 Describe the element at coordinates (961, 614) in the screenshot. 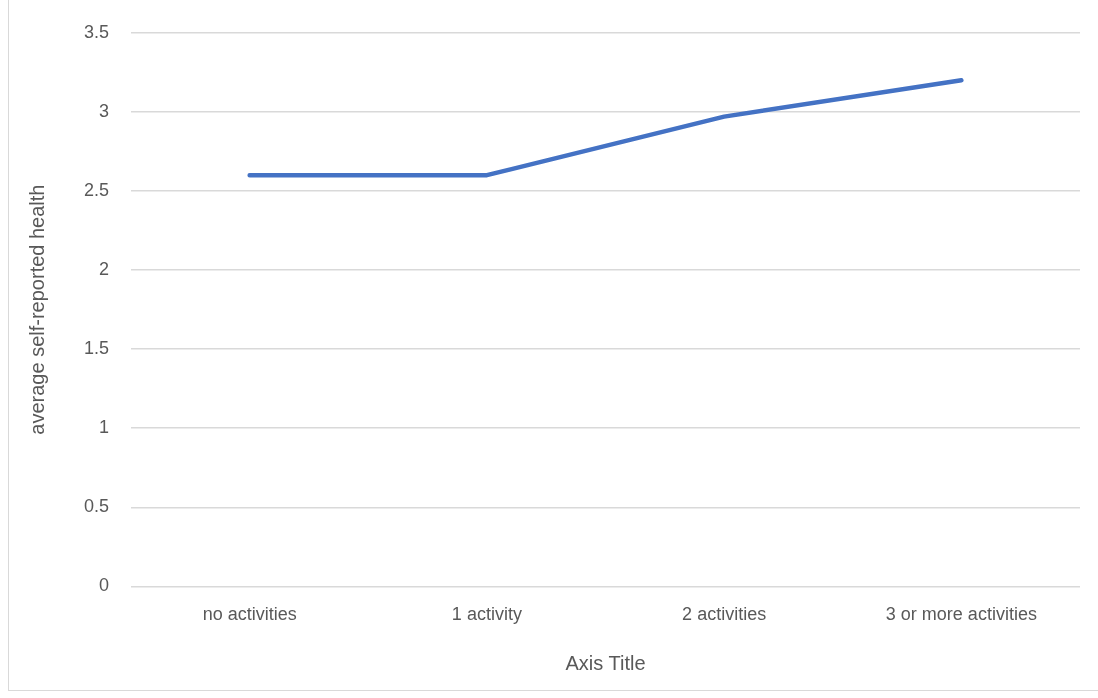

I see `x-tick-label: 3 or more activities` at that location.